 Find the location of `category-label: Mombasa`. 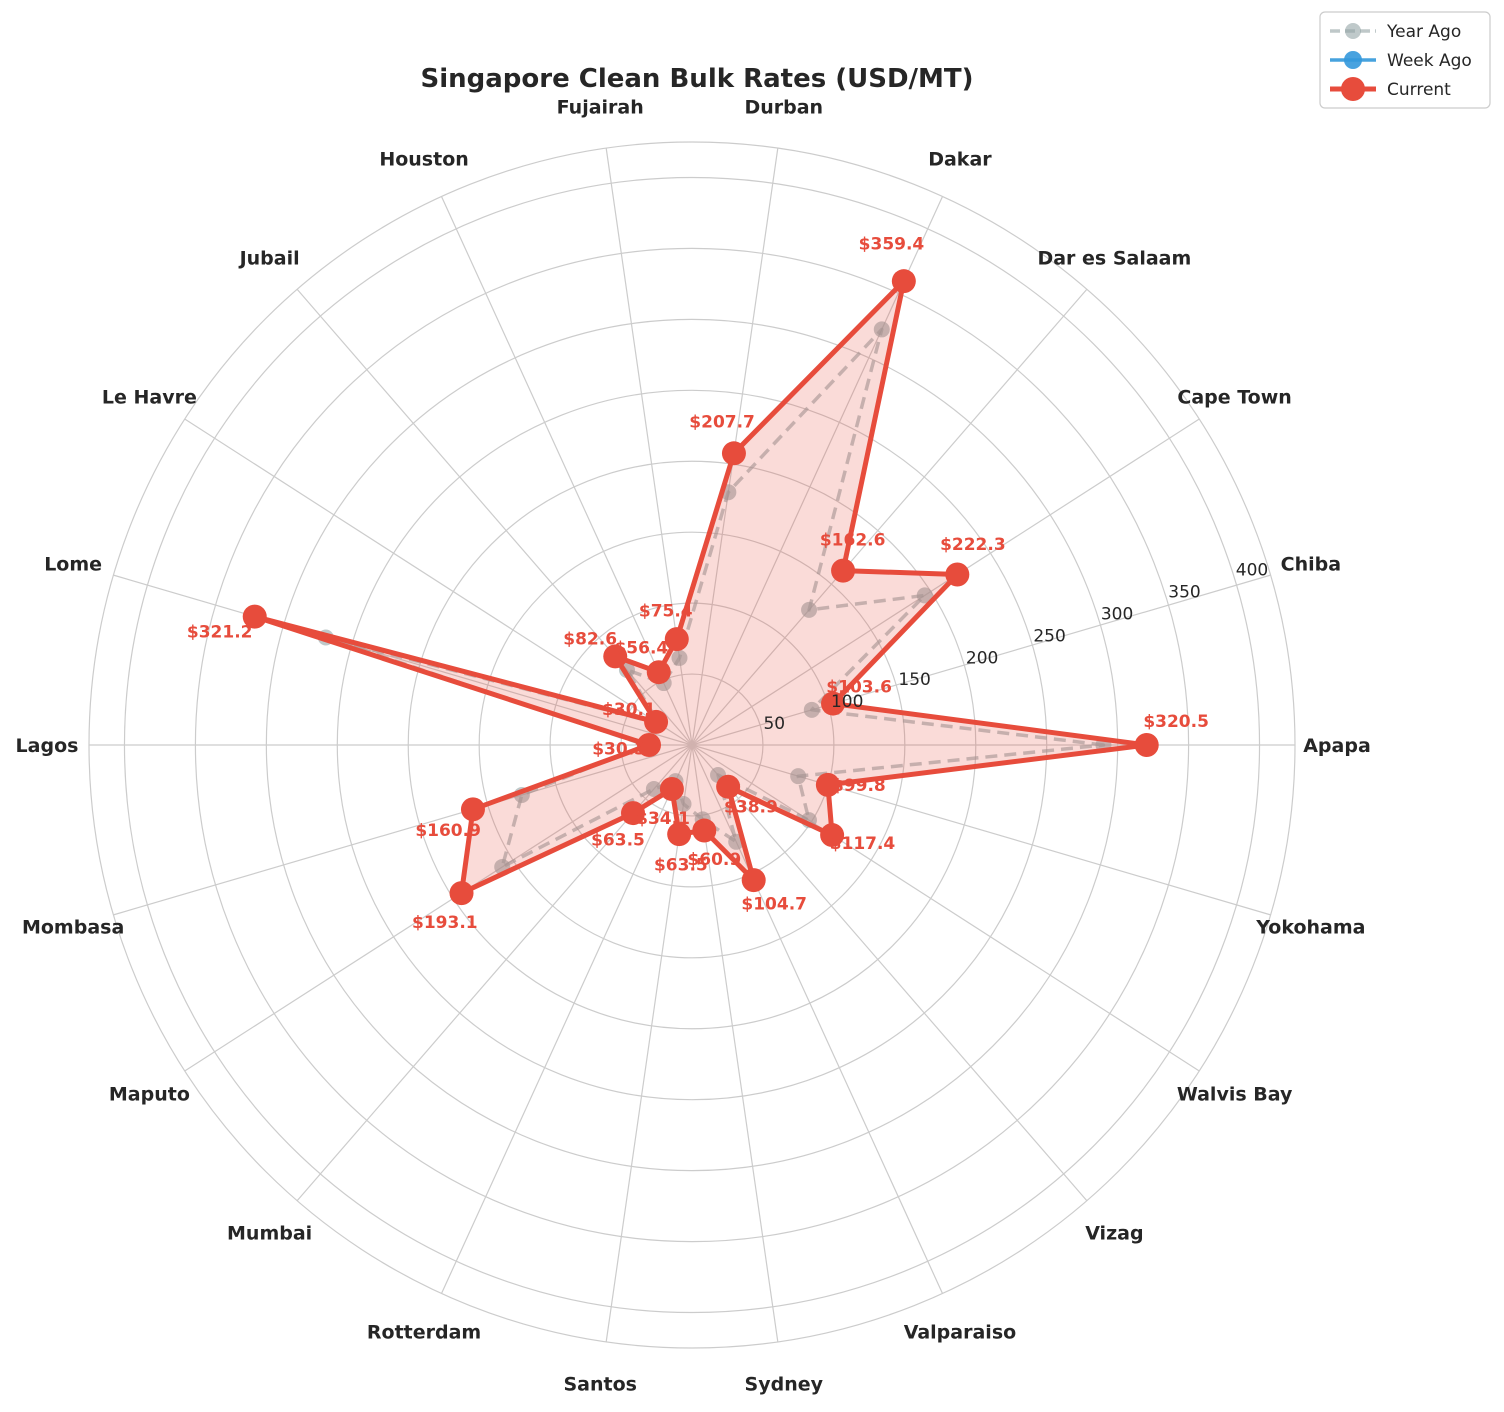

category-label: Mombasa is located at coordinates (73, 928).